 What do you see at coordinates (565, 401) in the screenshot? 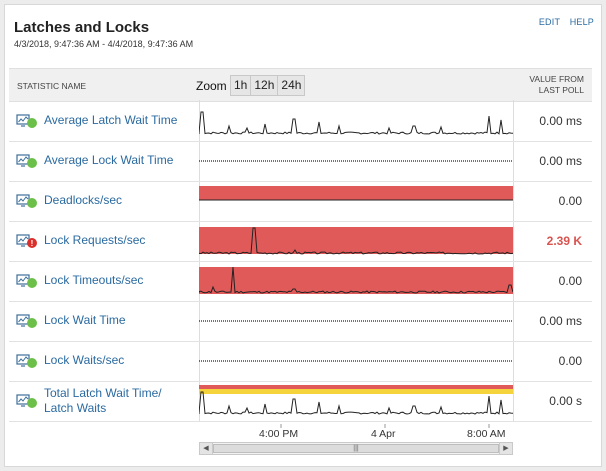
I see `last-poll-value: 0.00 s` at bounding box center [565, 401].